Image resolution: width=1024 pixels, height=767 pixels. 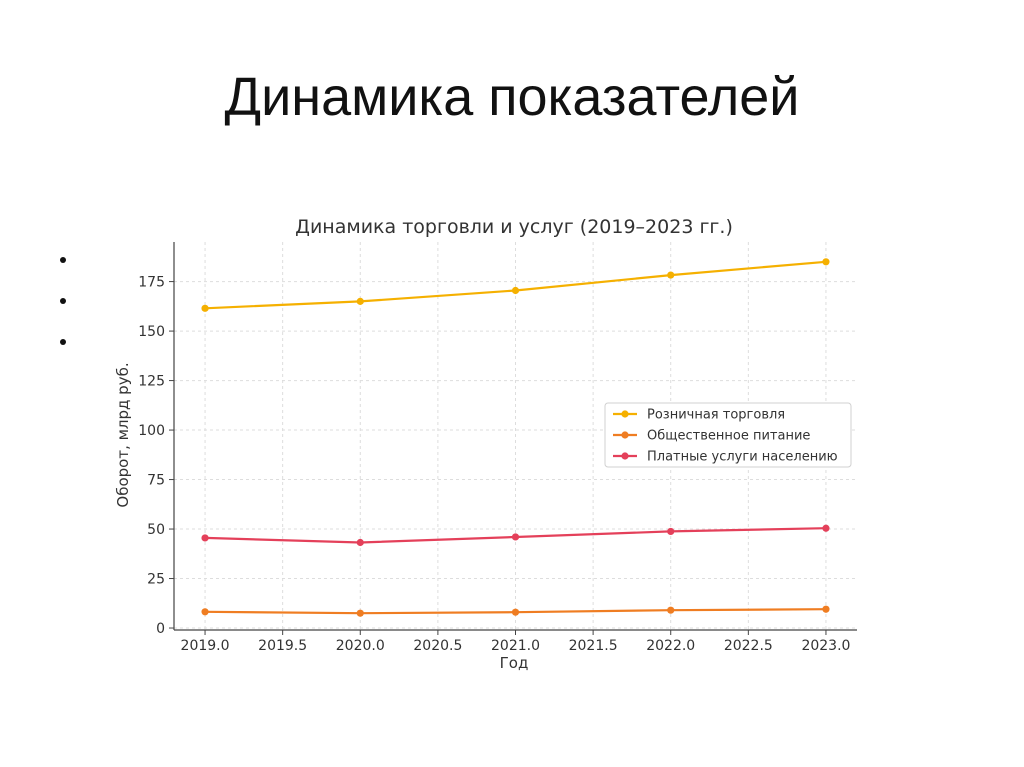 I want to click on x-tick-label: 2022.5, so click(x=748, y=646).